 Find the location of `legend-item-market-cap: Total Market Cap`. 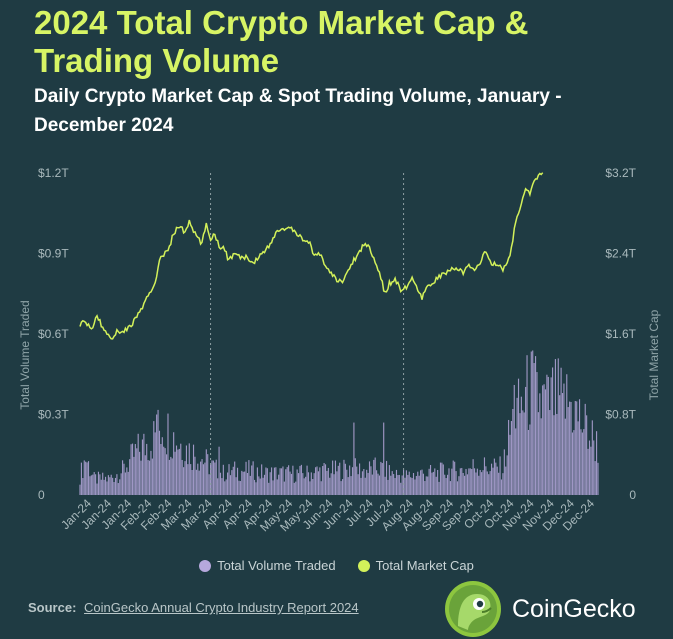

legend-item-market-cap: Total Market Cap is located at coordinates (415, 565).